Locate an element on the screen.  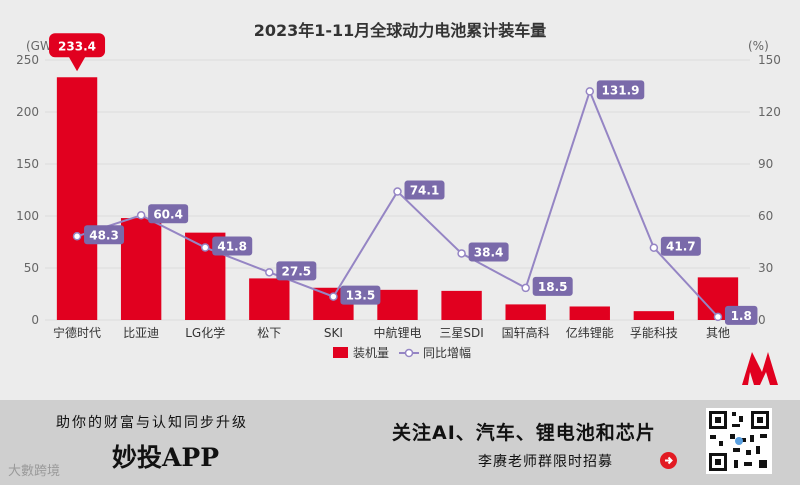
legend-line-label: 同比增幅 is located at coordinates (447, 352).